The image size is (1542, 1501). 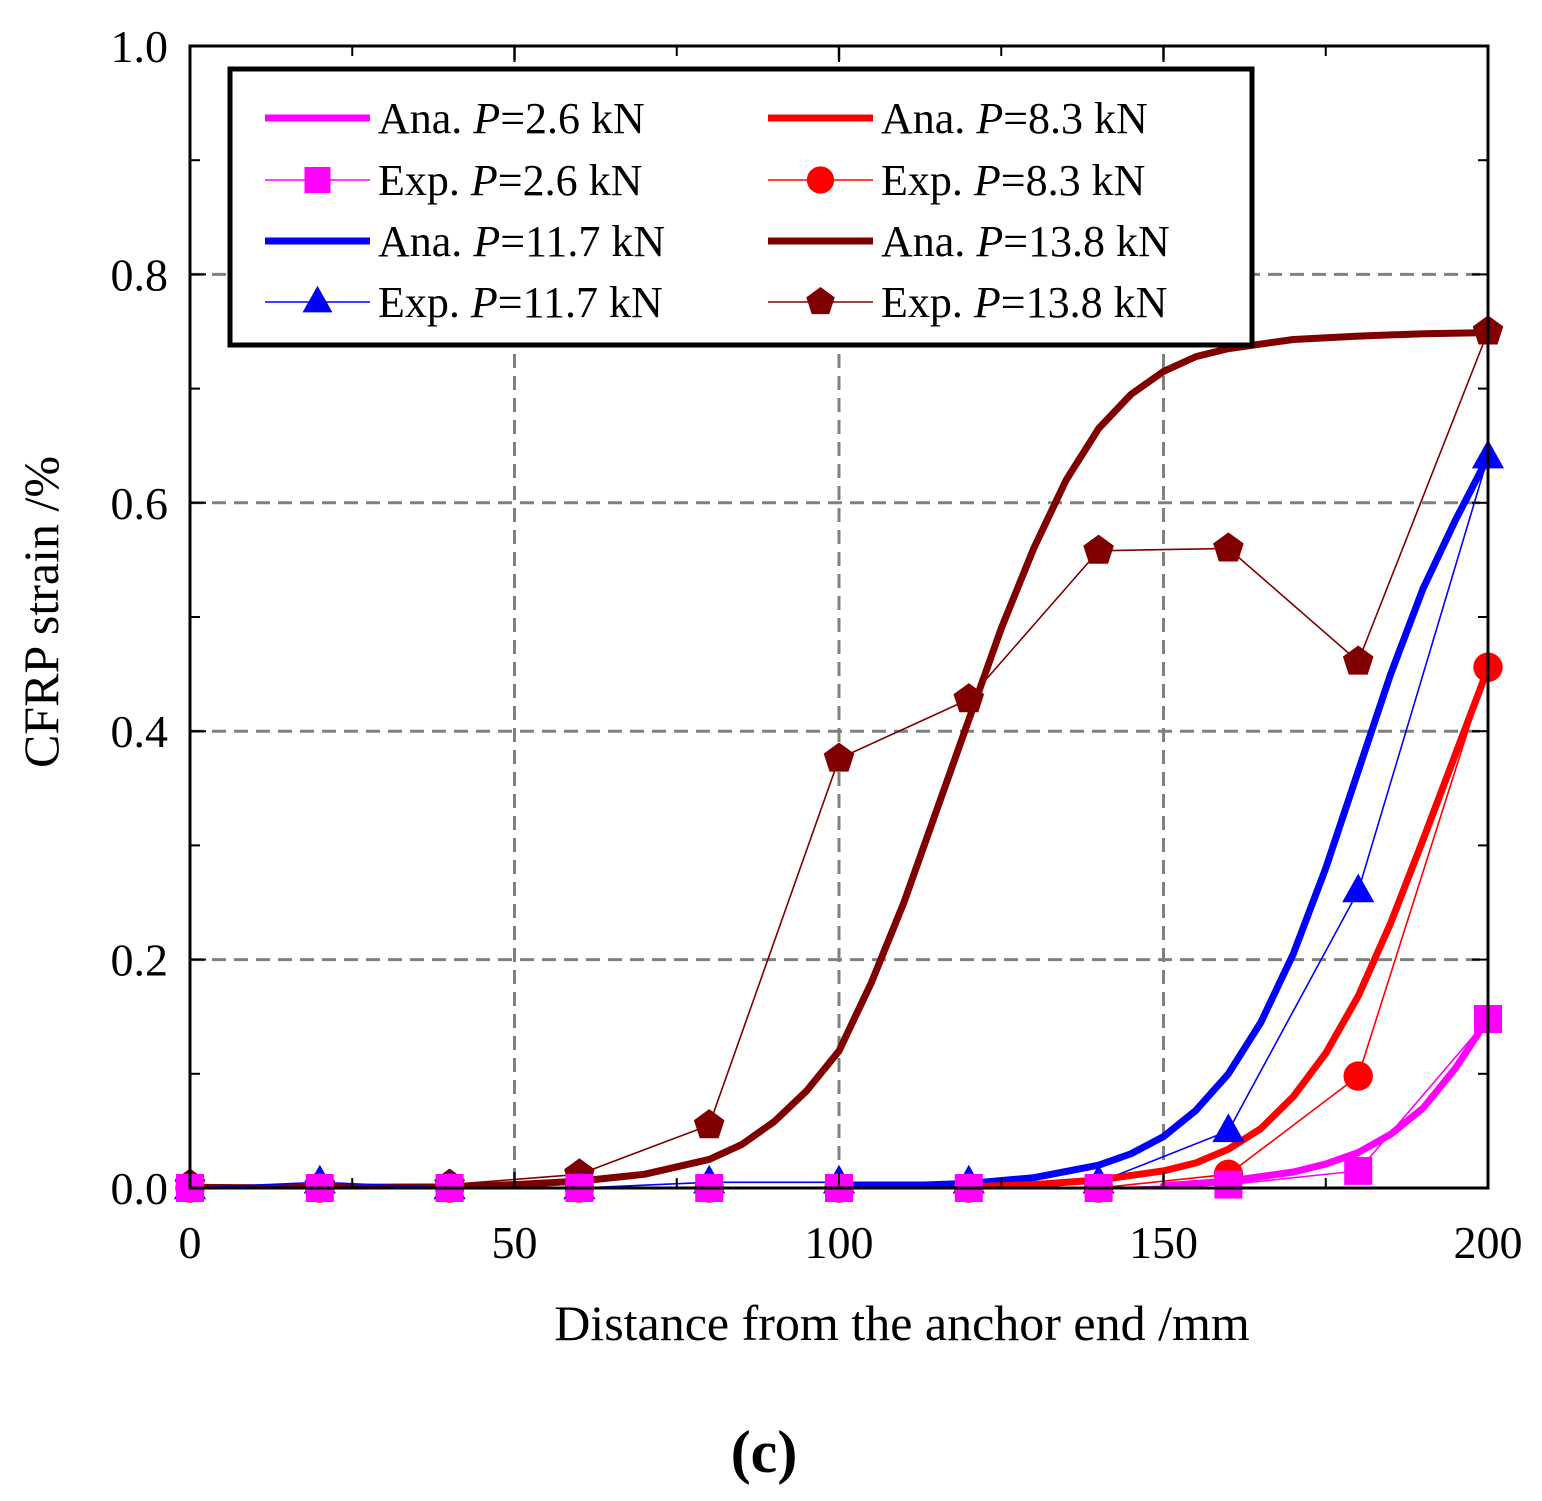 I want to click on x-tick-label: 0, so click(x=190, y=1242).